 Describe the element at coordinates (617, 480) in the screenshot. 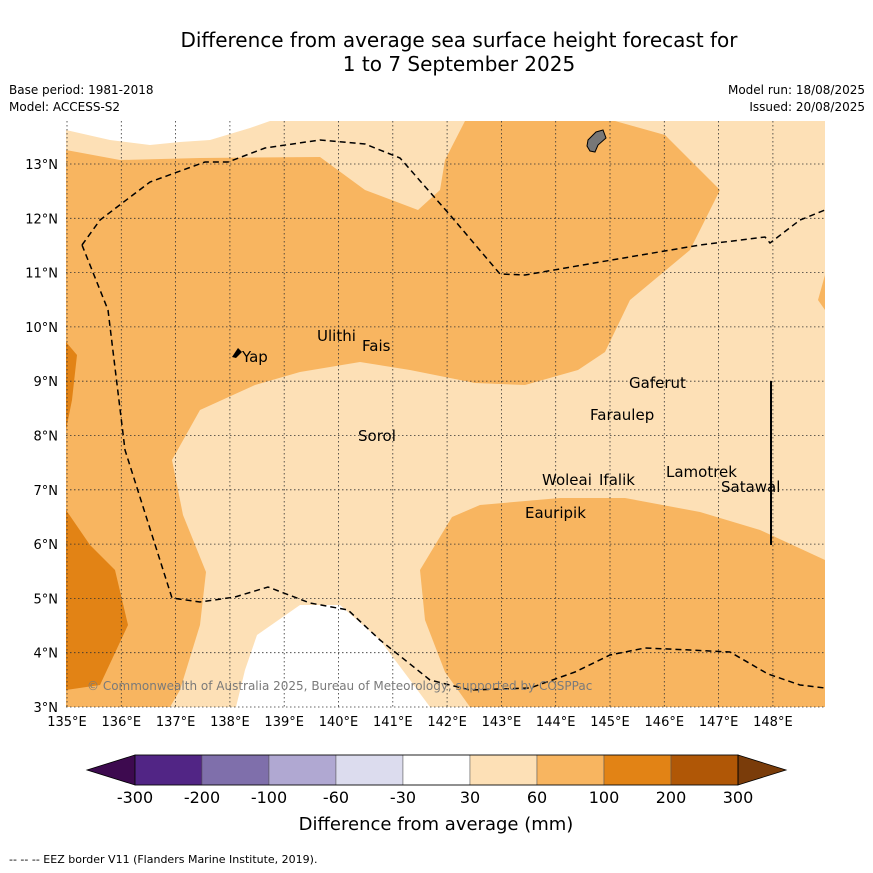

I see `place-ifalik: Ifalik` at that location.